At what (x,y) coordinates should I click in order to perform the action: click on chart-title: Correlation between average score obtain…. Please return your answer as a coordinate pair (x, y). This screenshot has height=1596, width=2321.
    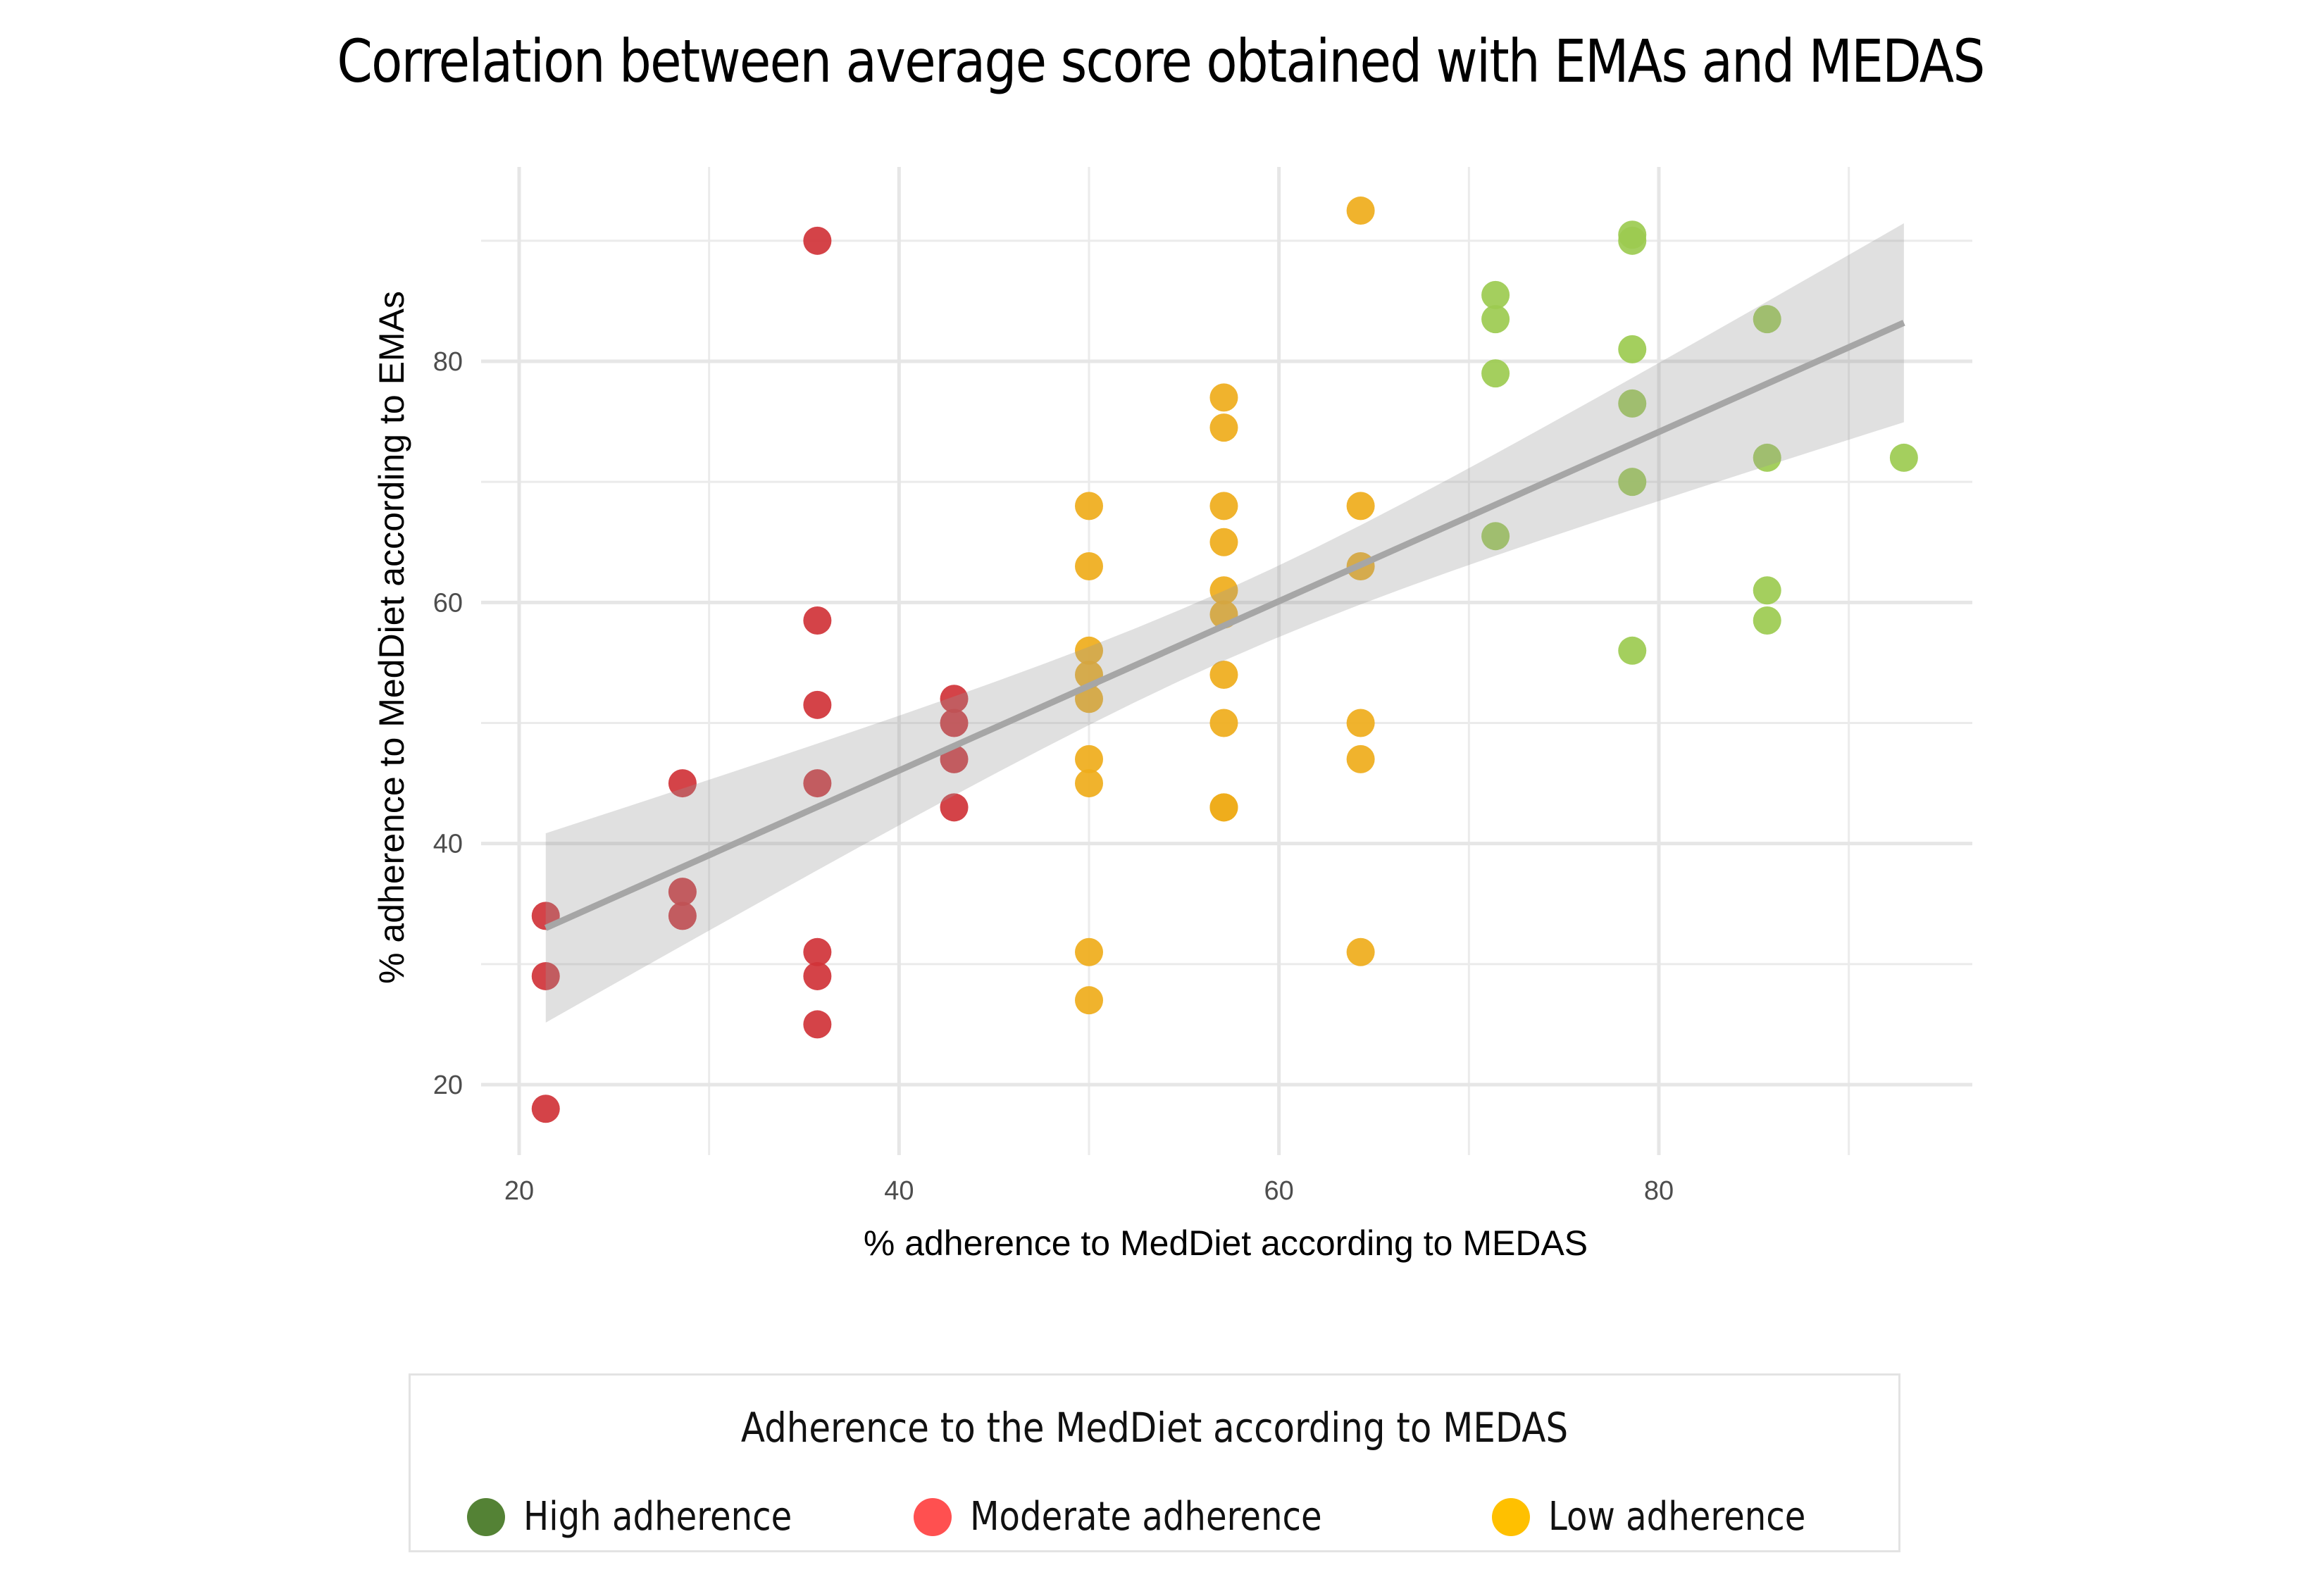
    Looking at the image, I should click on (1161, 61).